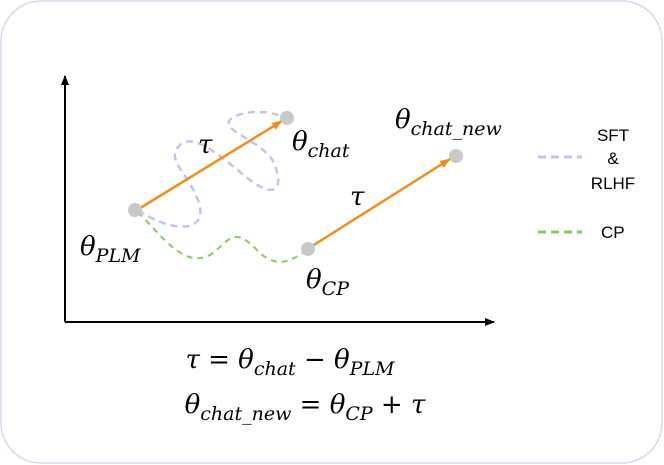 This screenshot has height=465, width=664. What do you see at coordinates (222, 237) in the screenshot?
I see `cp-path` at bounding box center [222, 237].